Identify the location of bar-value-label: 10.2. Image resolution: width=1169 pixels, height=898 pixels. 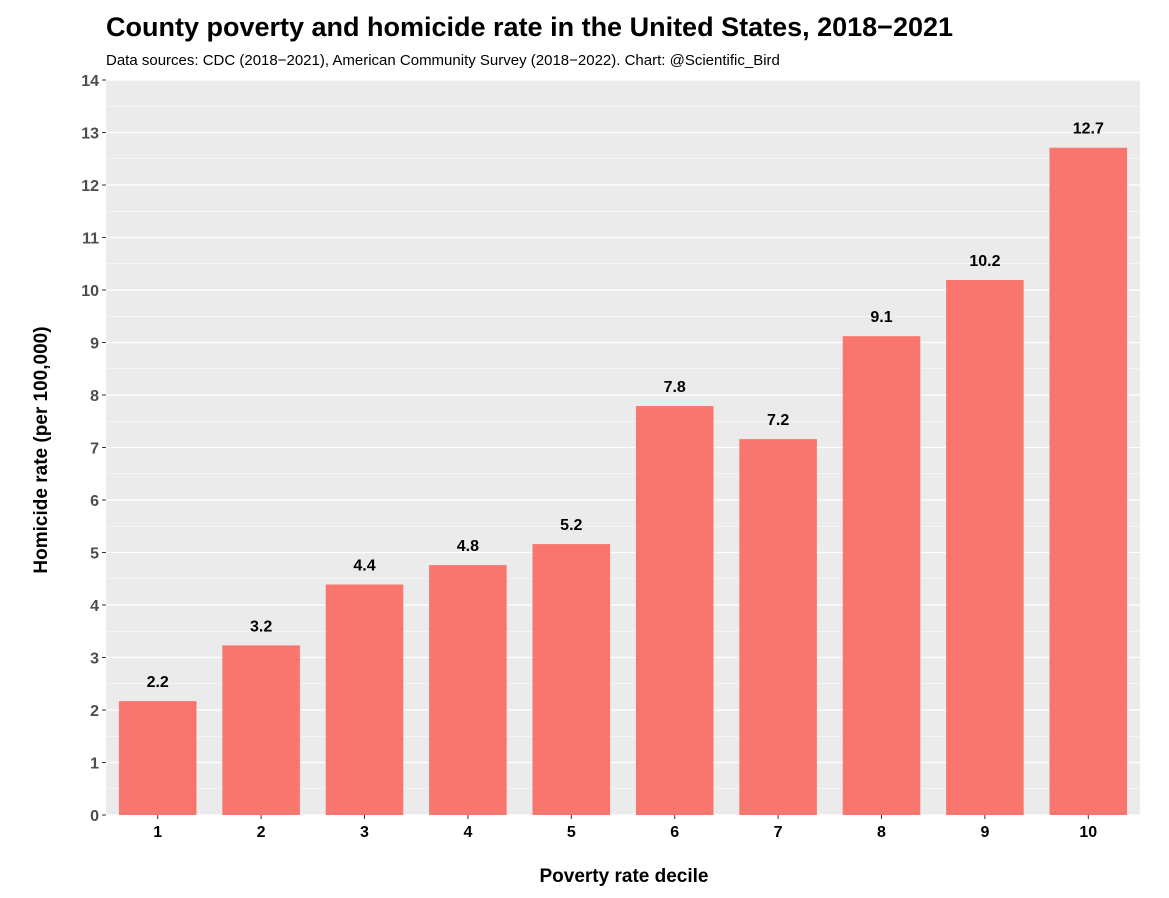
(984, 261).